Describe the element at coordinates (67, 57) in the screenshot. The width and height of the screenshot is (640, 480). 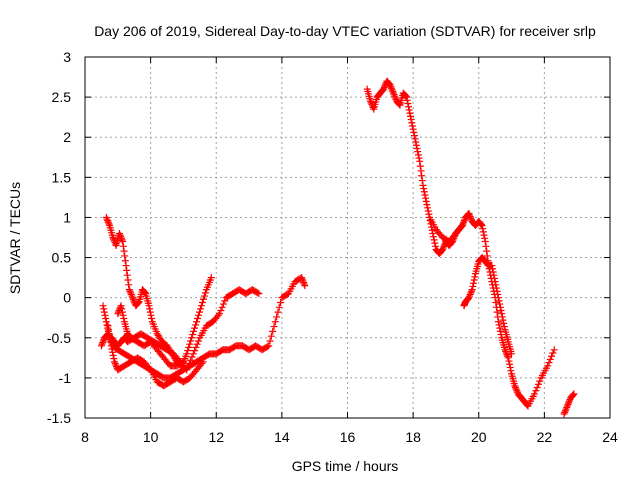
I see `y-tick-label: 3` at that location.